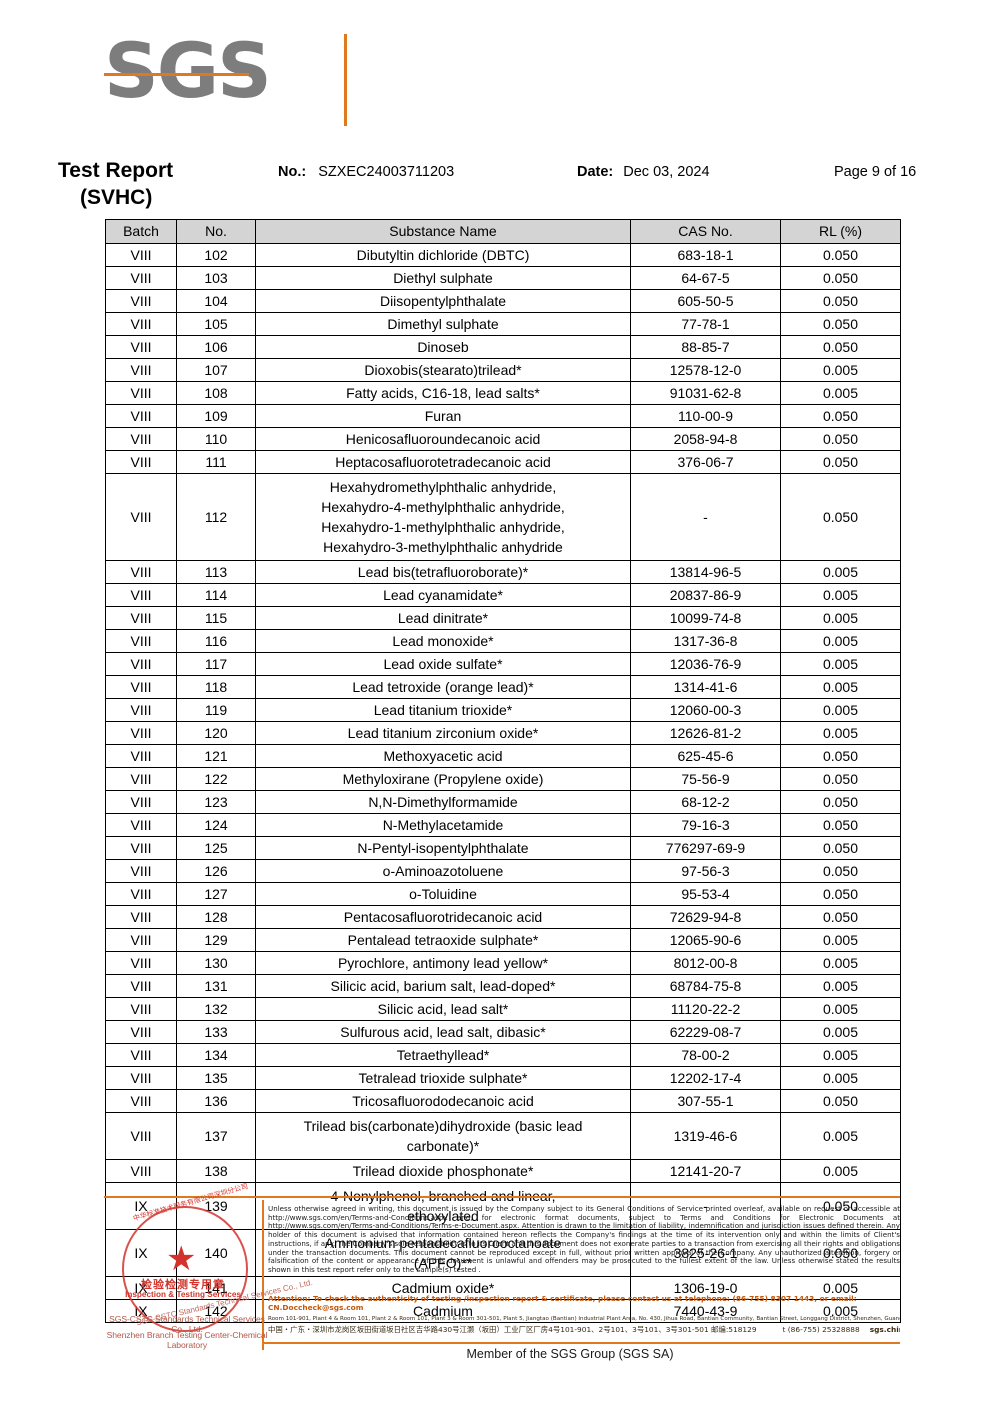  I want to click on cell-substance-name: Sulfurous acid, lead salt, dibasic*, so click(443, 1032).